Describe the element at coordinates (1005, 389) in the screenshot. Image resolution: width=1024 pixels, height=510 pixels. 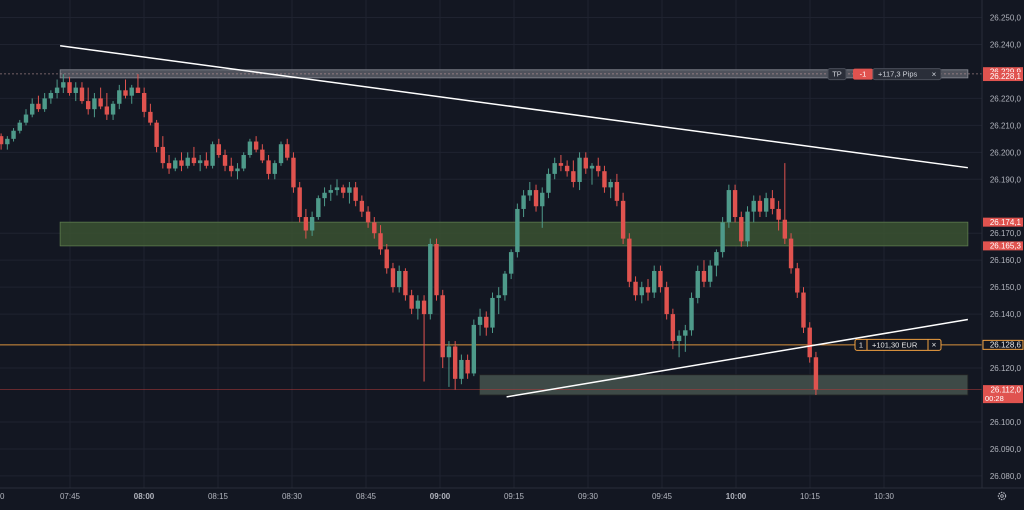
I see `price-tag-label: 26.112,0` at that location.